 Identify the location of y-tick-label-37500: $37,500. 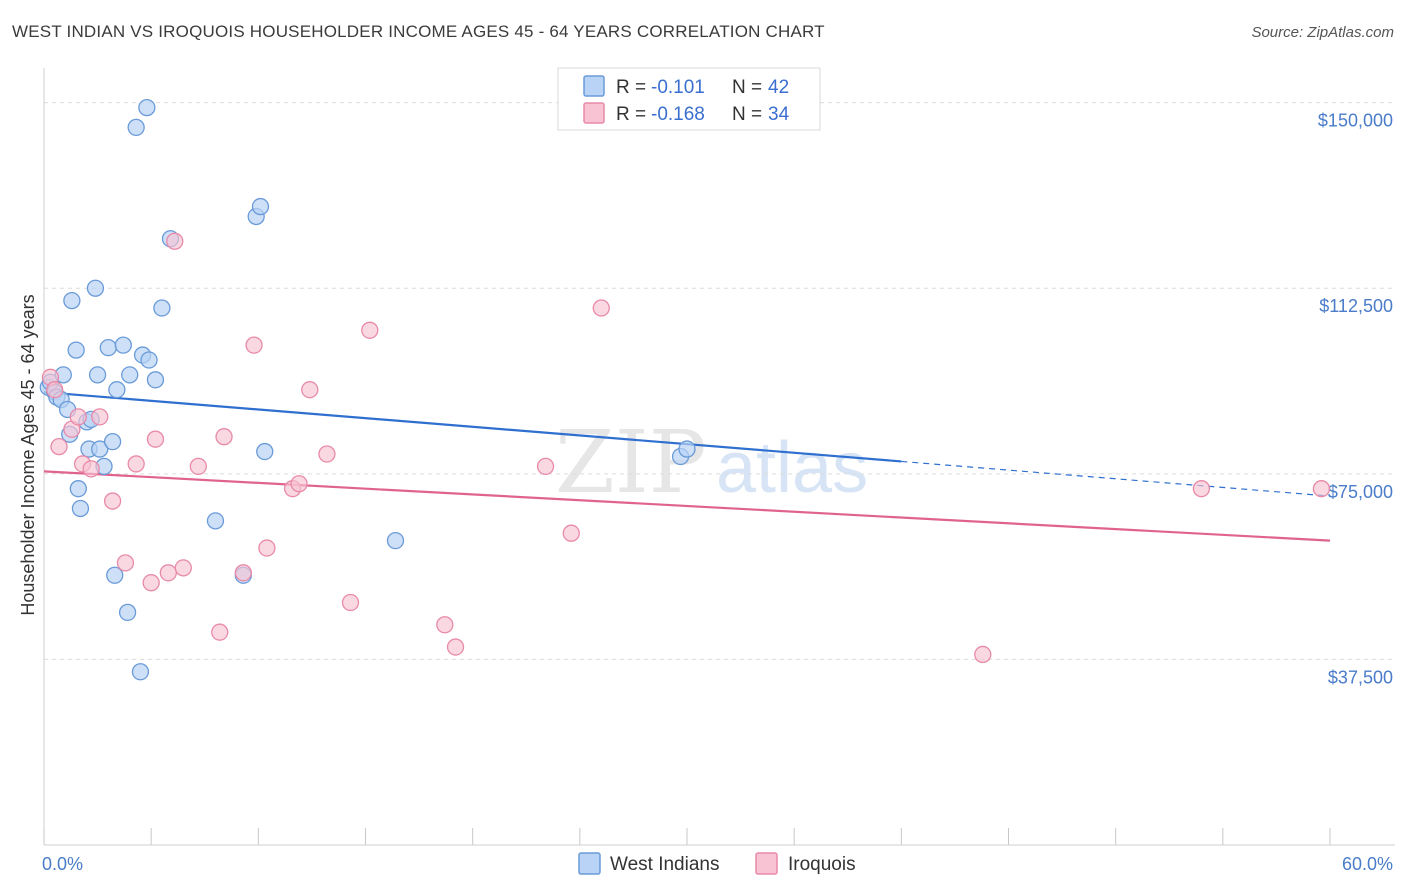
(1360, 677).